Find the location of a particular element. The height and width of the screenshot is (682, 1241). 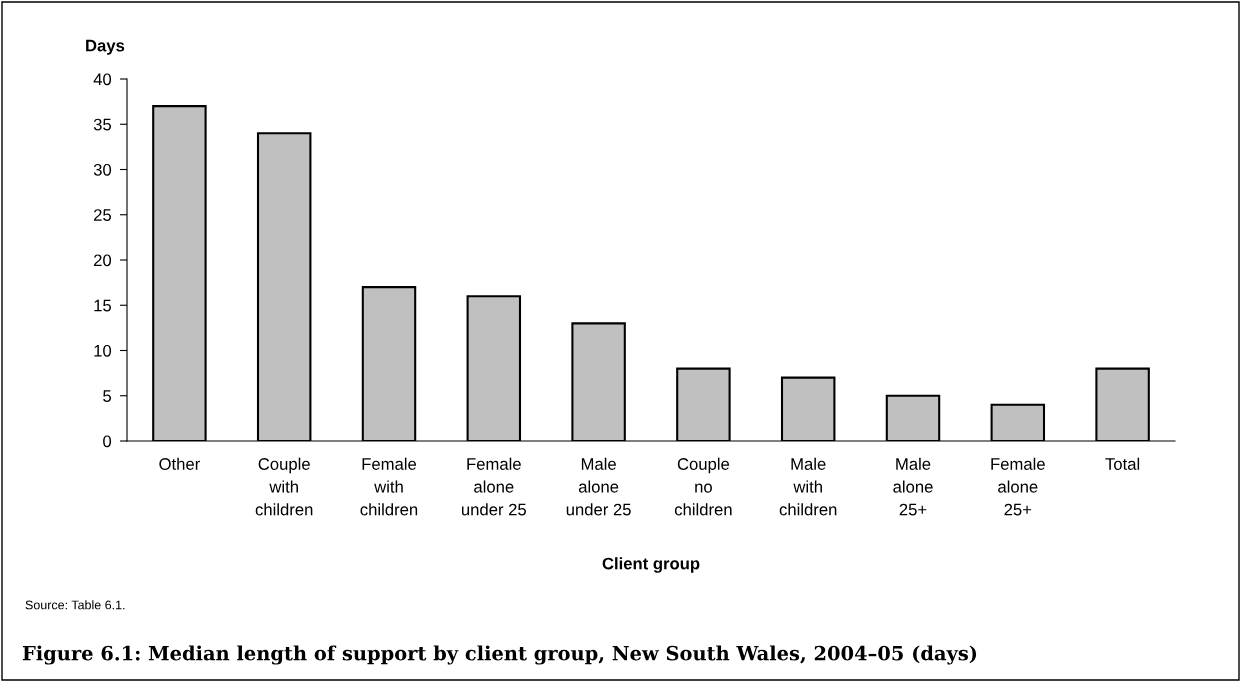

y-tick-label: 25 is located at coordinates (103, 215).